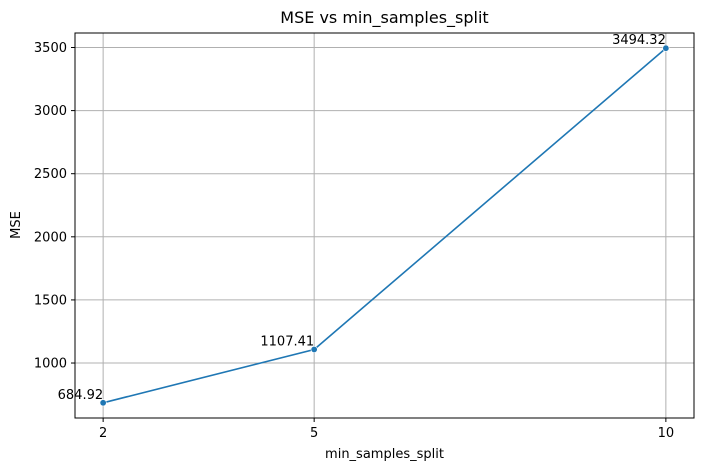 The width and height of the screenshot is (704, 470). Describe the element at coordinates (50, 237) in the screenshot. I see `y-tick-label: 2000` at that location.